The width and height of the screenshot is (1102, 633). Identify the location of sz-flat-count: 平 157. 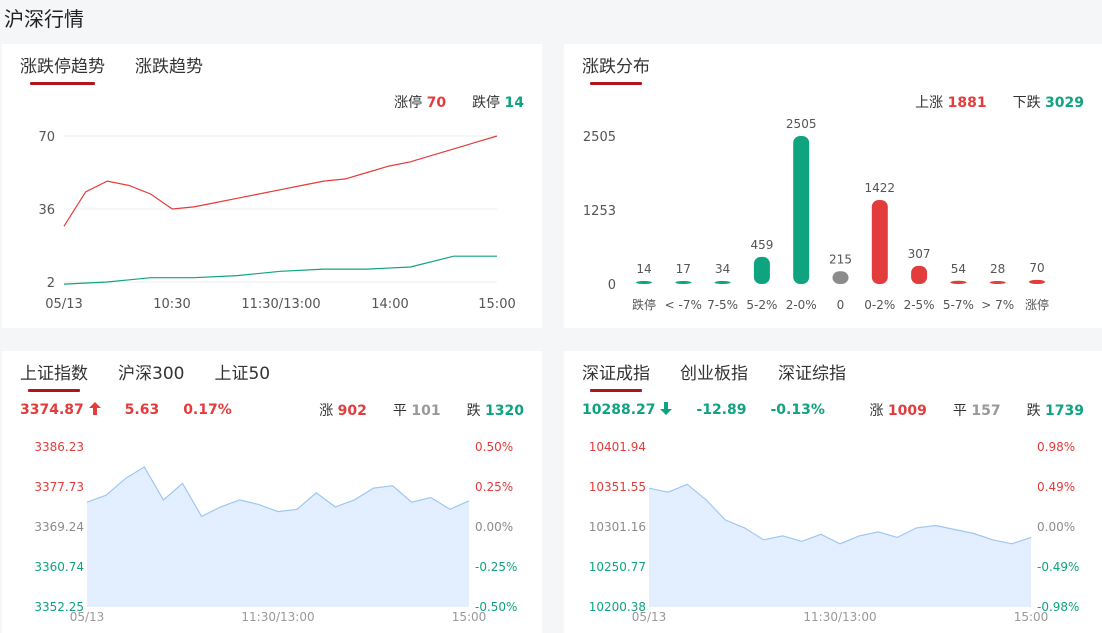
(977, 410).